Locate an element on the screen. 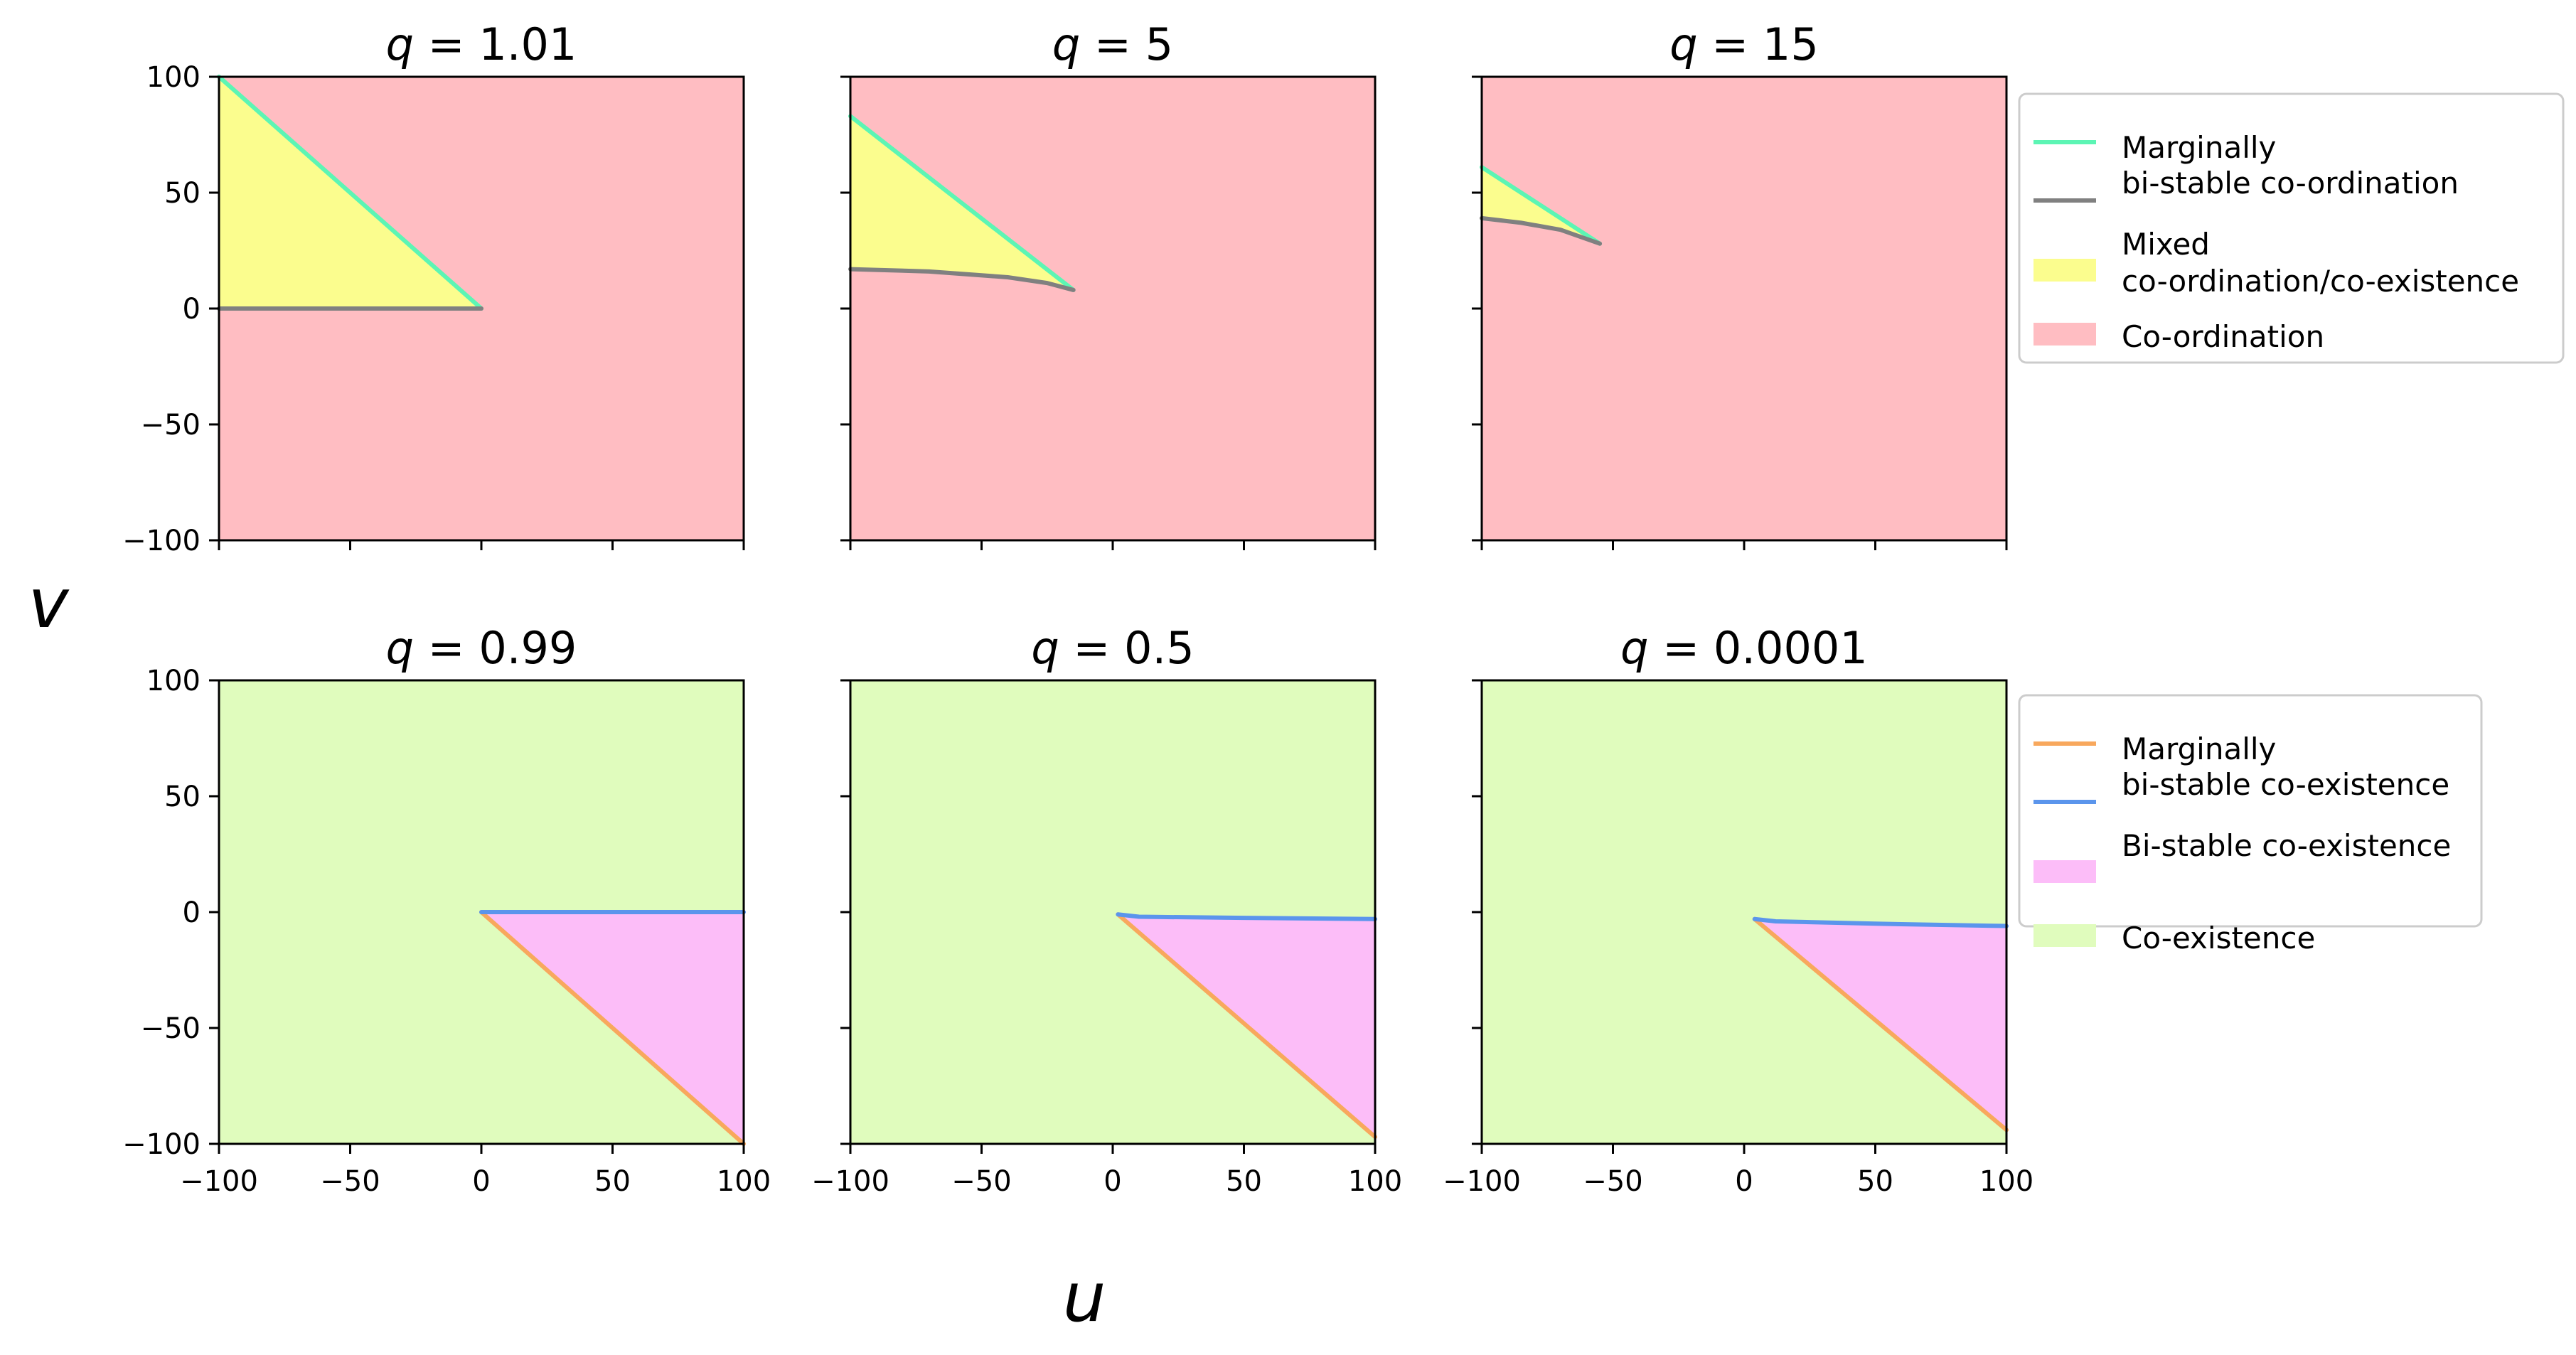  legend-label: co-ordination/co-existence is located at coordinates (2321, 281).